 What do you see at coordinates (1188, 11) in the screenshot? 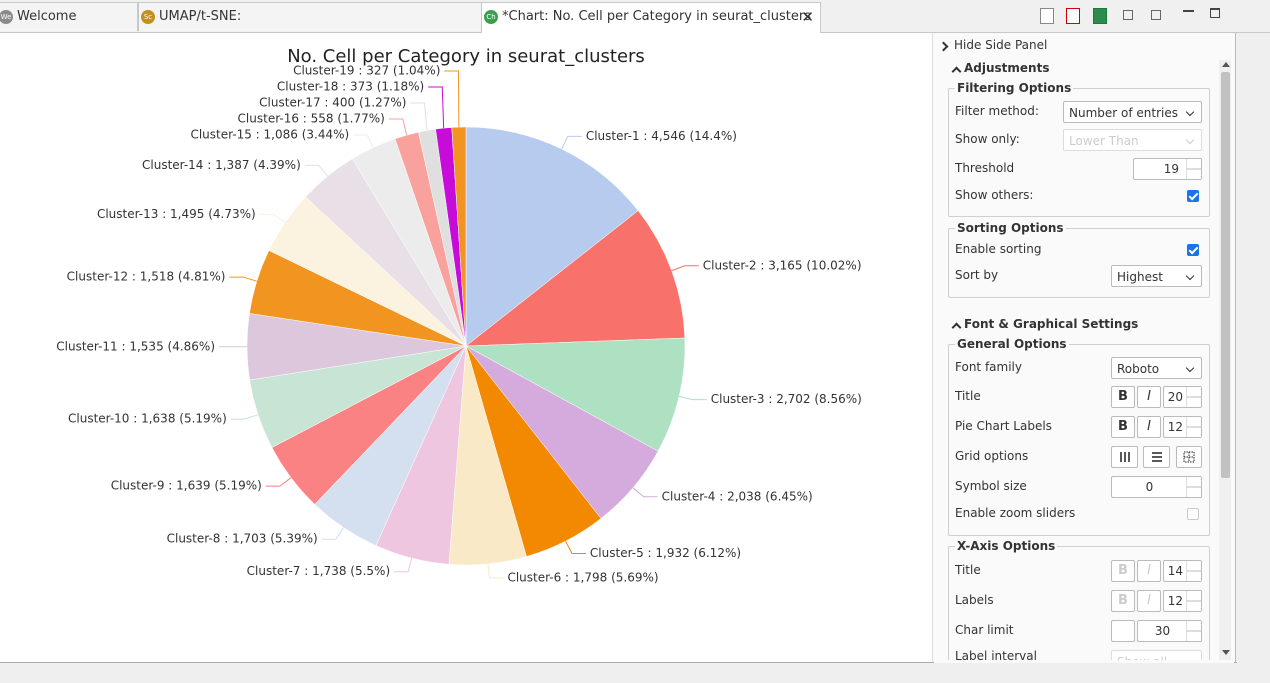
I see `minimize-icon` at bounding box center [1188, 11].